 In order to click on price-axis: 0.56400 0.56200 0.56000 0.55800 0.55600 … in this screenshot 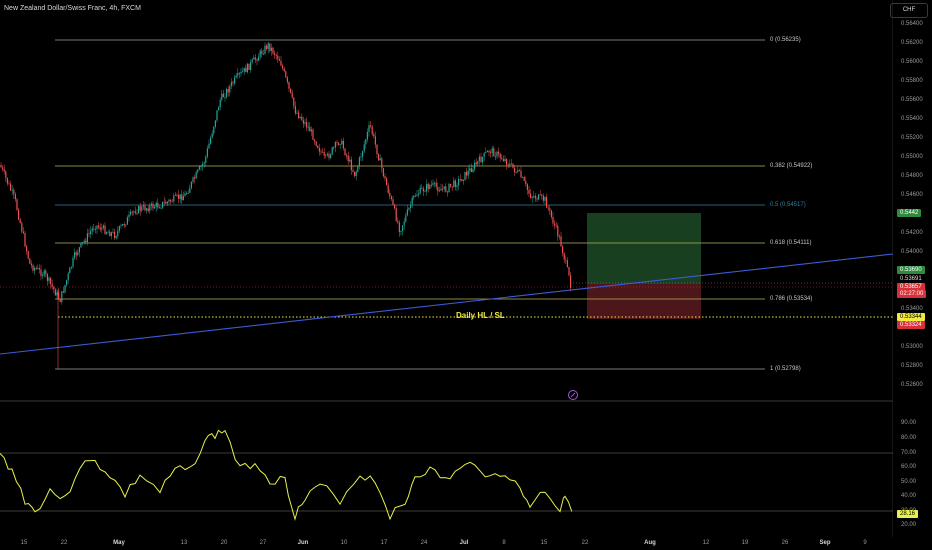, I will do `click(912, 267)`.